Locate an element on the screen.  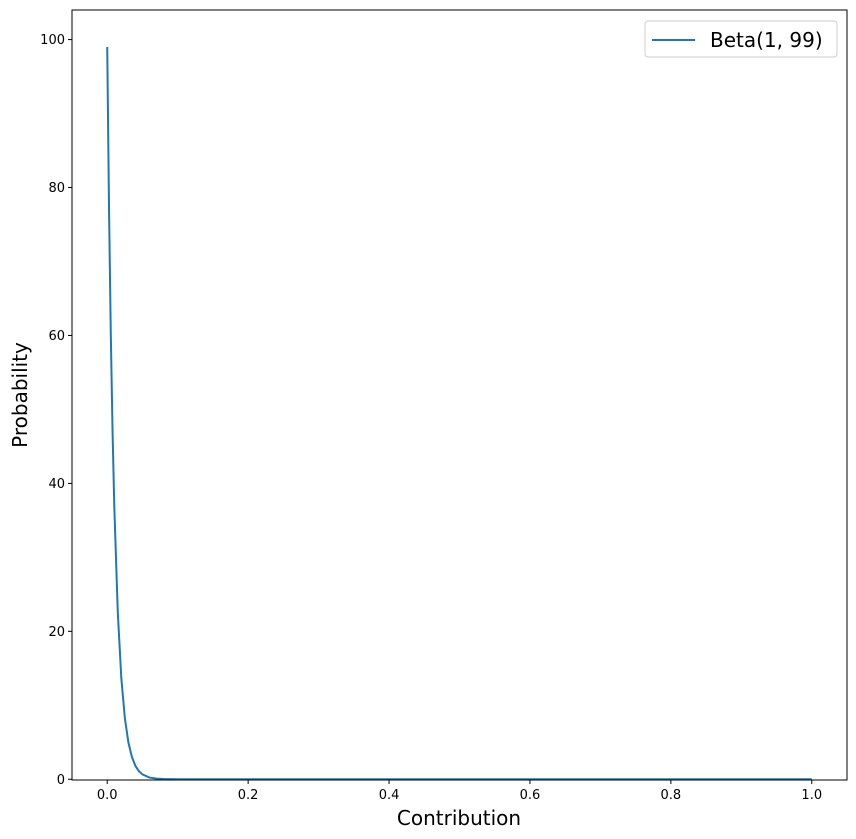
x-tick-label: 0.6 is located at coordinates (530, 795).